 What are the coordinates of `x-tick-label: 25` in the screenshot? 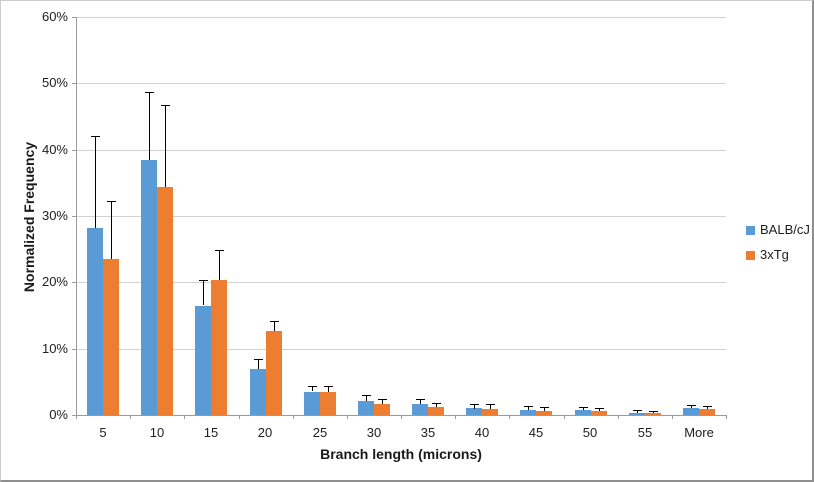 It's located at (320, 432).